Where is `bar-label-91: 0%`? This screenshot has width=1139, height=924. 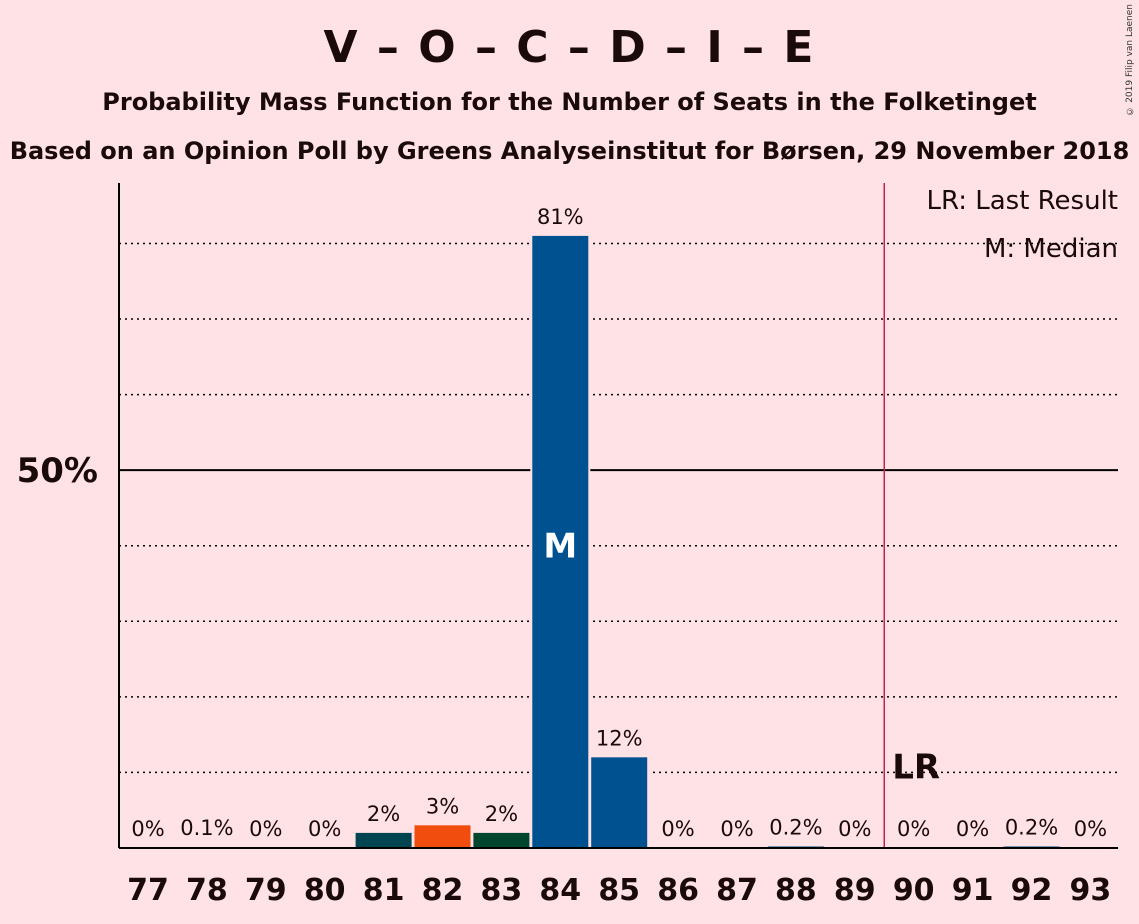
bar-label-91: 0% is located at coordinates (972, 829).